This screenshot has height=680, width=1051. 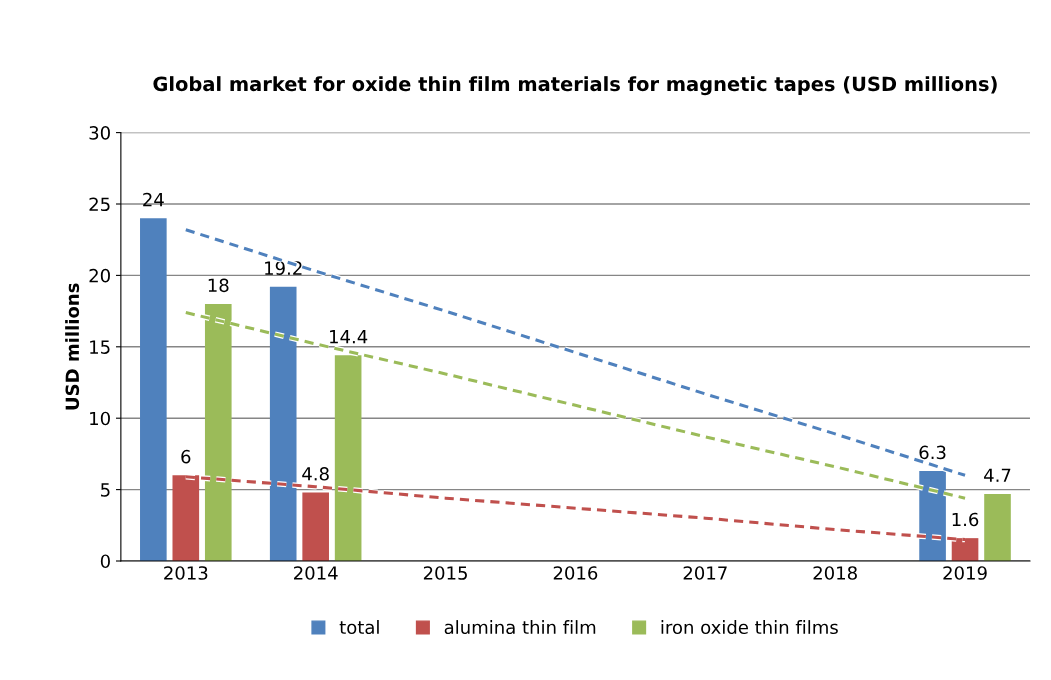 What do you see at coordinates (186, 573) in the screenshot?
I see `x-tick-label: 2013` at bounding box center [186, 573].